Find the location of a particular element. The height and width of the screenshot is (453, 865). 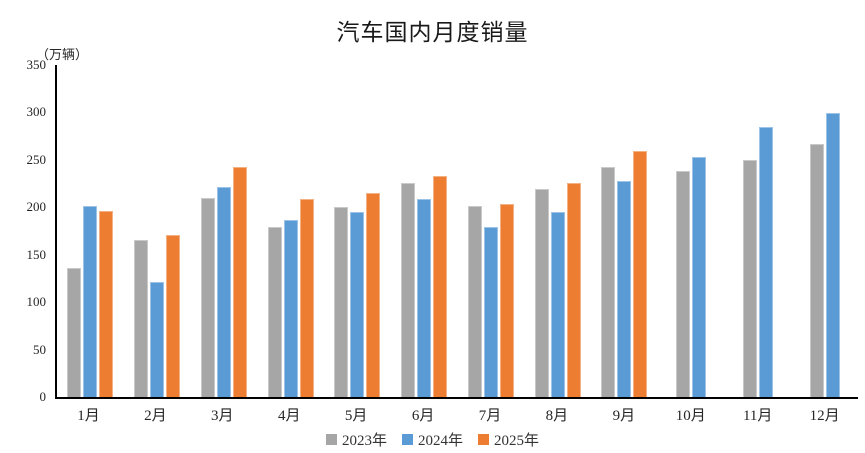

x-axis-label-10月: 10月 is located at coordinates (690, 416).